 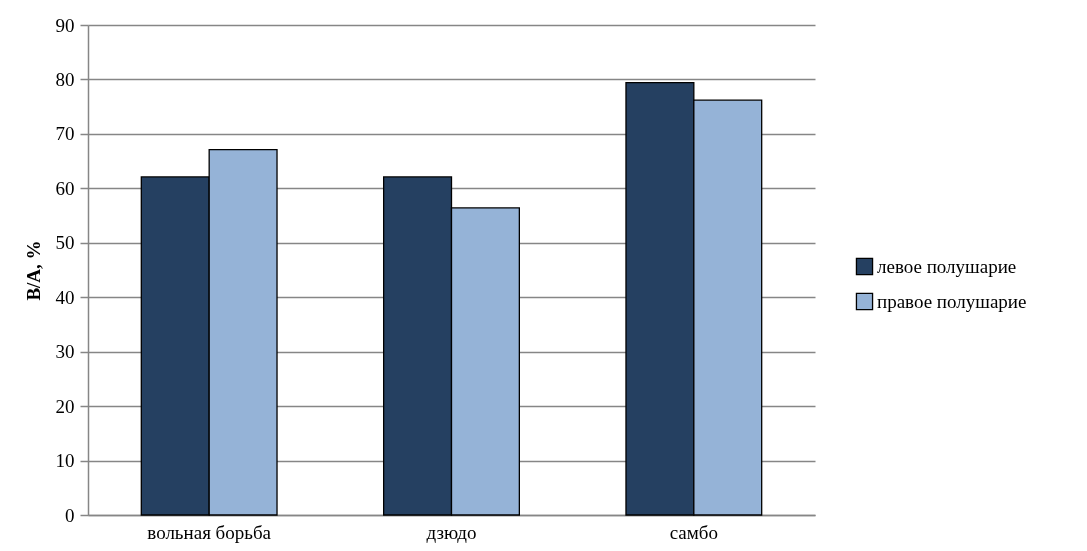 I want to click on y-tick-label: 60, so click(x=65, y=188).